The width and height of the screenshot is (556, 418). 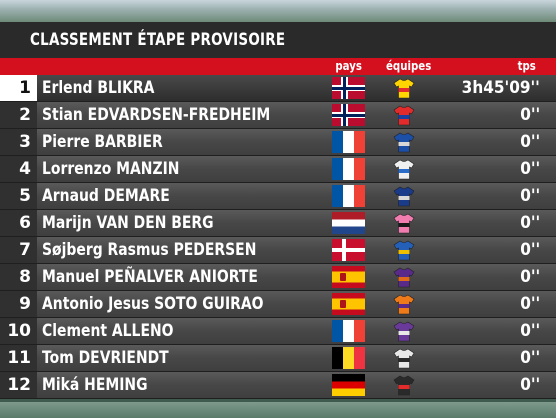 I want to click on table-row: 5 Arnaud DEMARE 0'', so click(x=278, y=196).